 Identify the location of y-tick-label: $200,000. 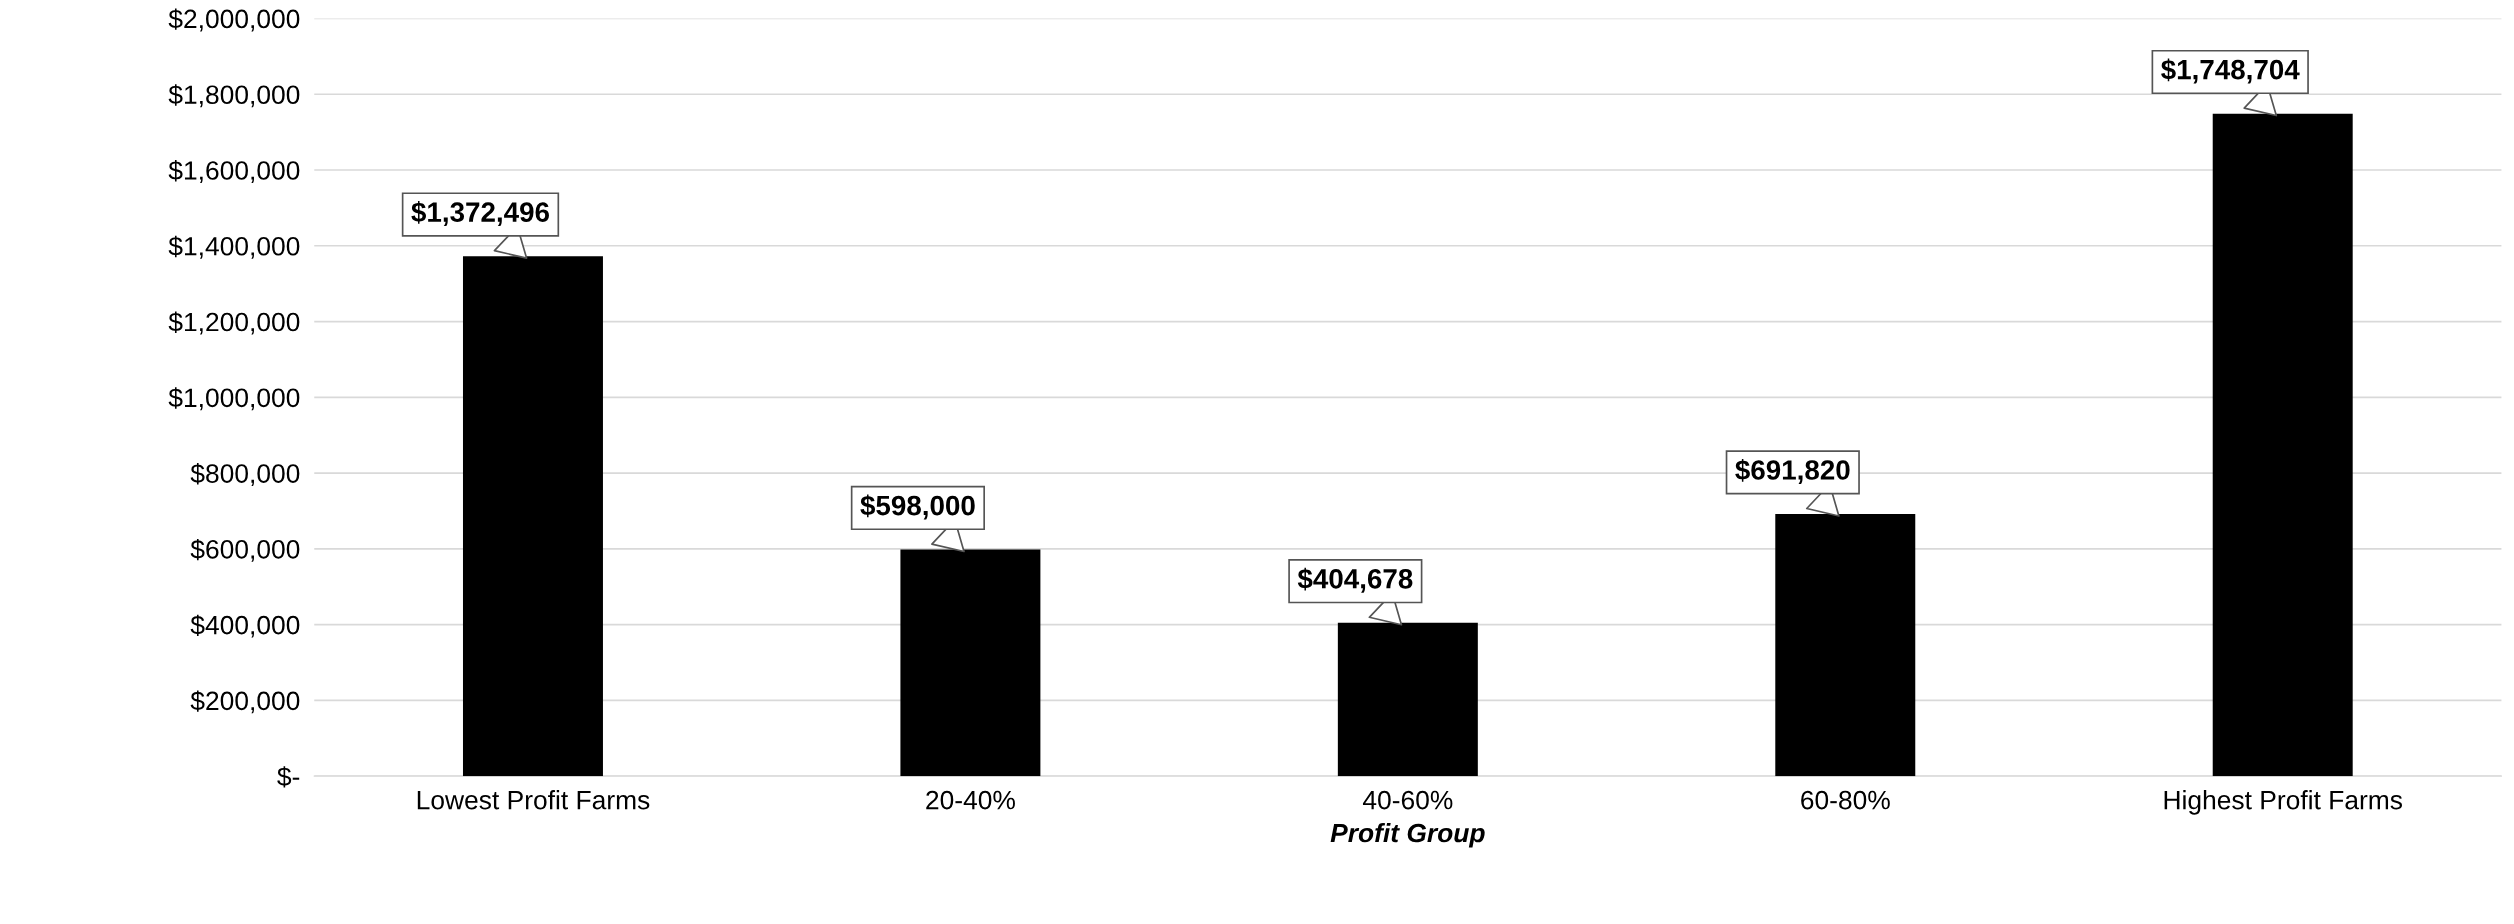
(245, 702).